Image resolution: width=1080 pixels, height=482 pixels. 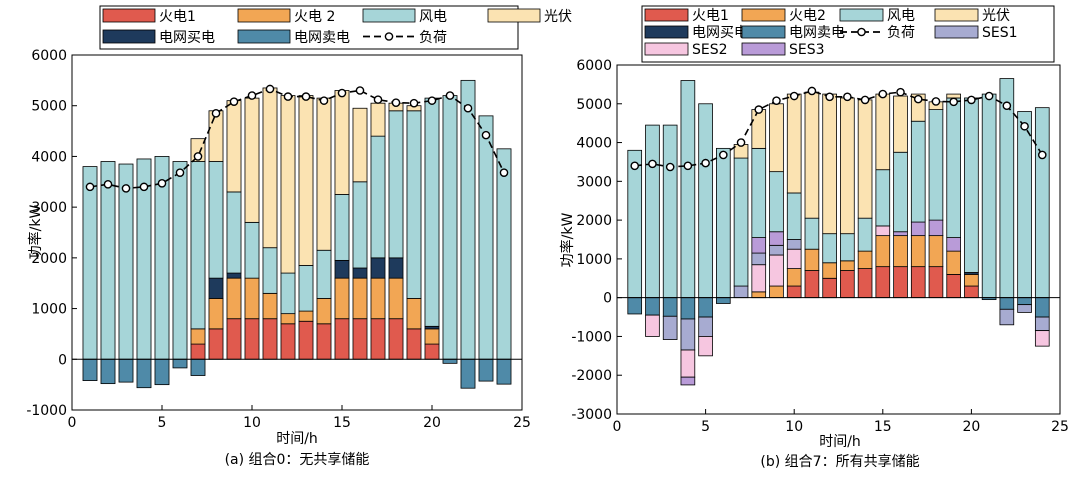 What do you see at coordinates (776, 250) in the screenshot?
I see `bar-ses1-h9` at bounding box center [776, 250].